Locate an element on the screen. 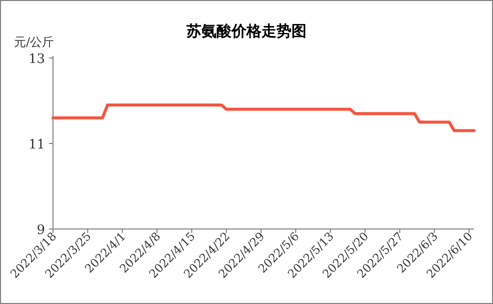 This screenshot has width=493, height=304. y-tick-label: 9 is located at coordinates (40, 230).